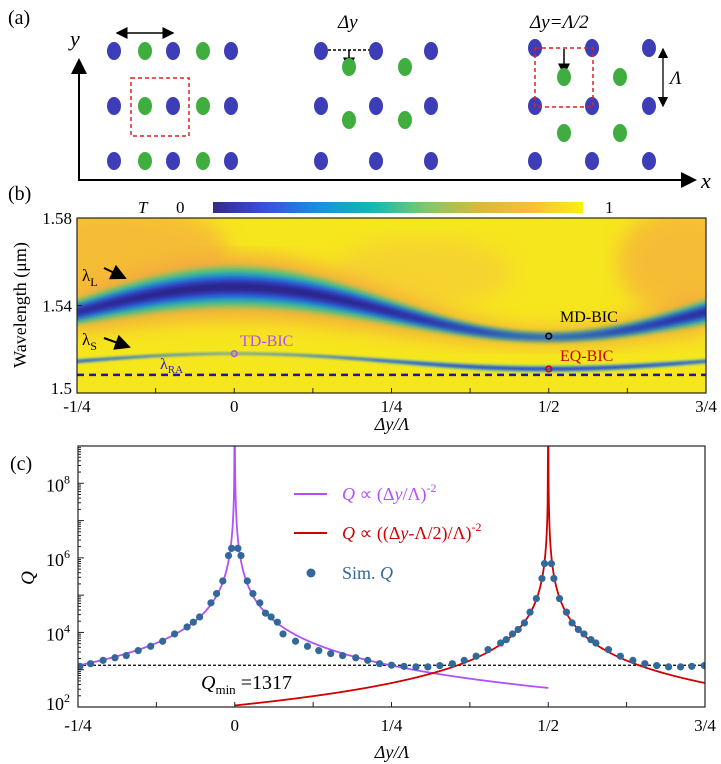 The width and height of the screenshot is (721, 764). Describe the element at coordinates (391, 362) in the screenshot. I see `lambda-s-band-core` at that location.